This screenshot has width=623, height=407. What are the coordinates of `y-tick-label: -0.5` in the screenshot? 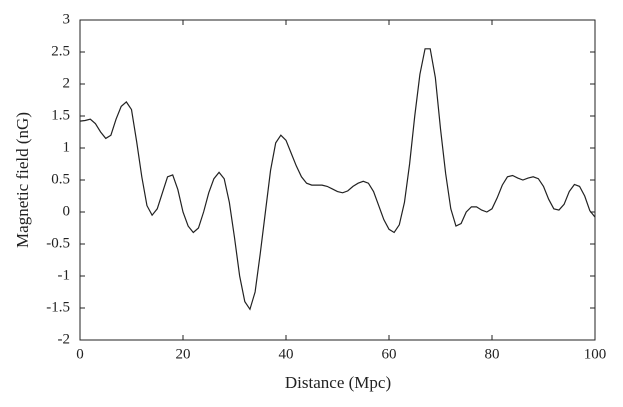 It's located at (58, 243).